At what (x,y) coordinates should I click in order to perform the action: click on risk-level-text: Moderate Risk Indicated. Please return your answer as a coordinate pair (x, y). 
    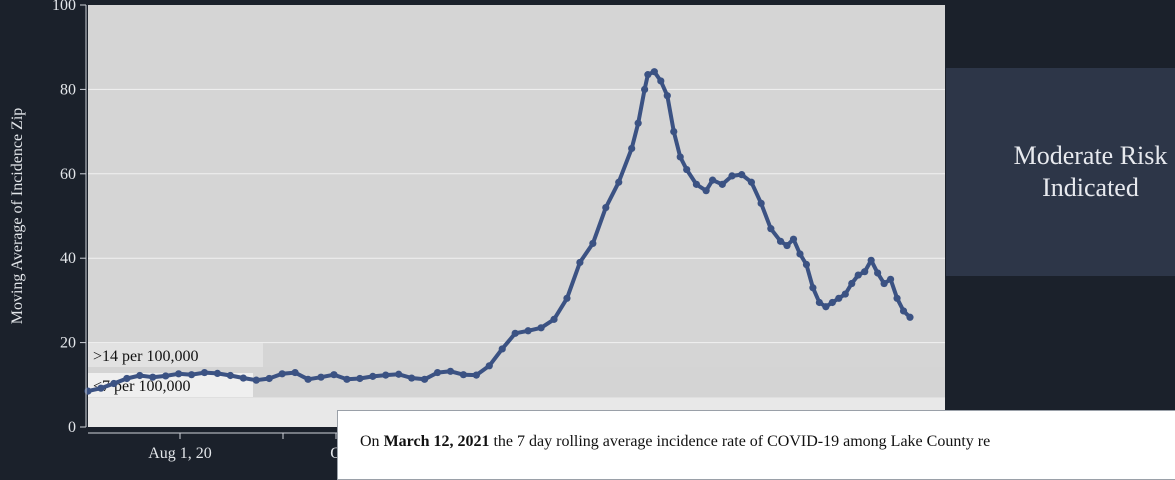
    Looking at the image, I should click on (1090, 171).